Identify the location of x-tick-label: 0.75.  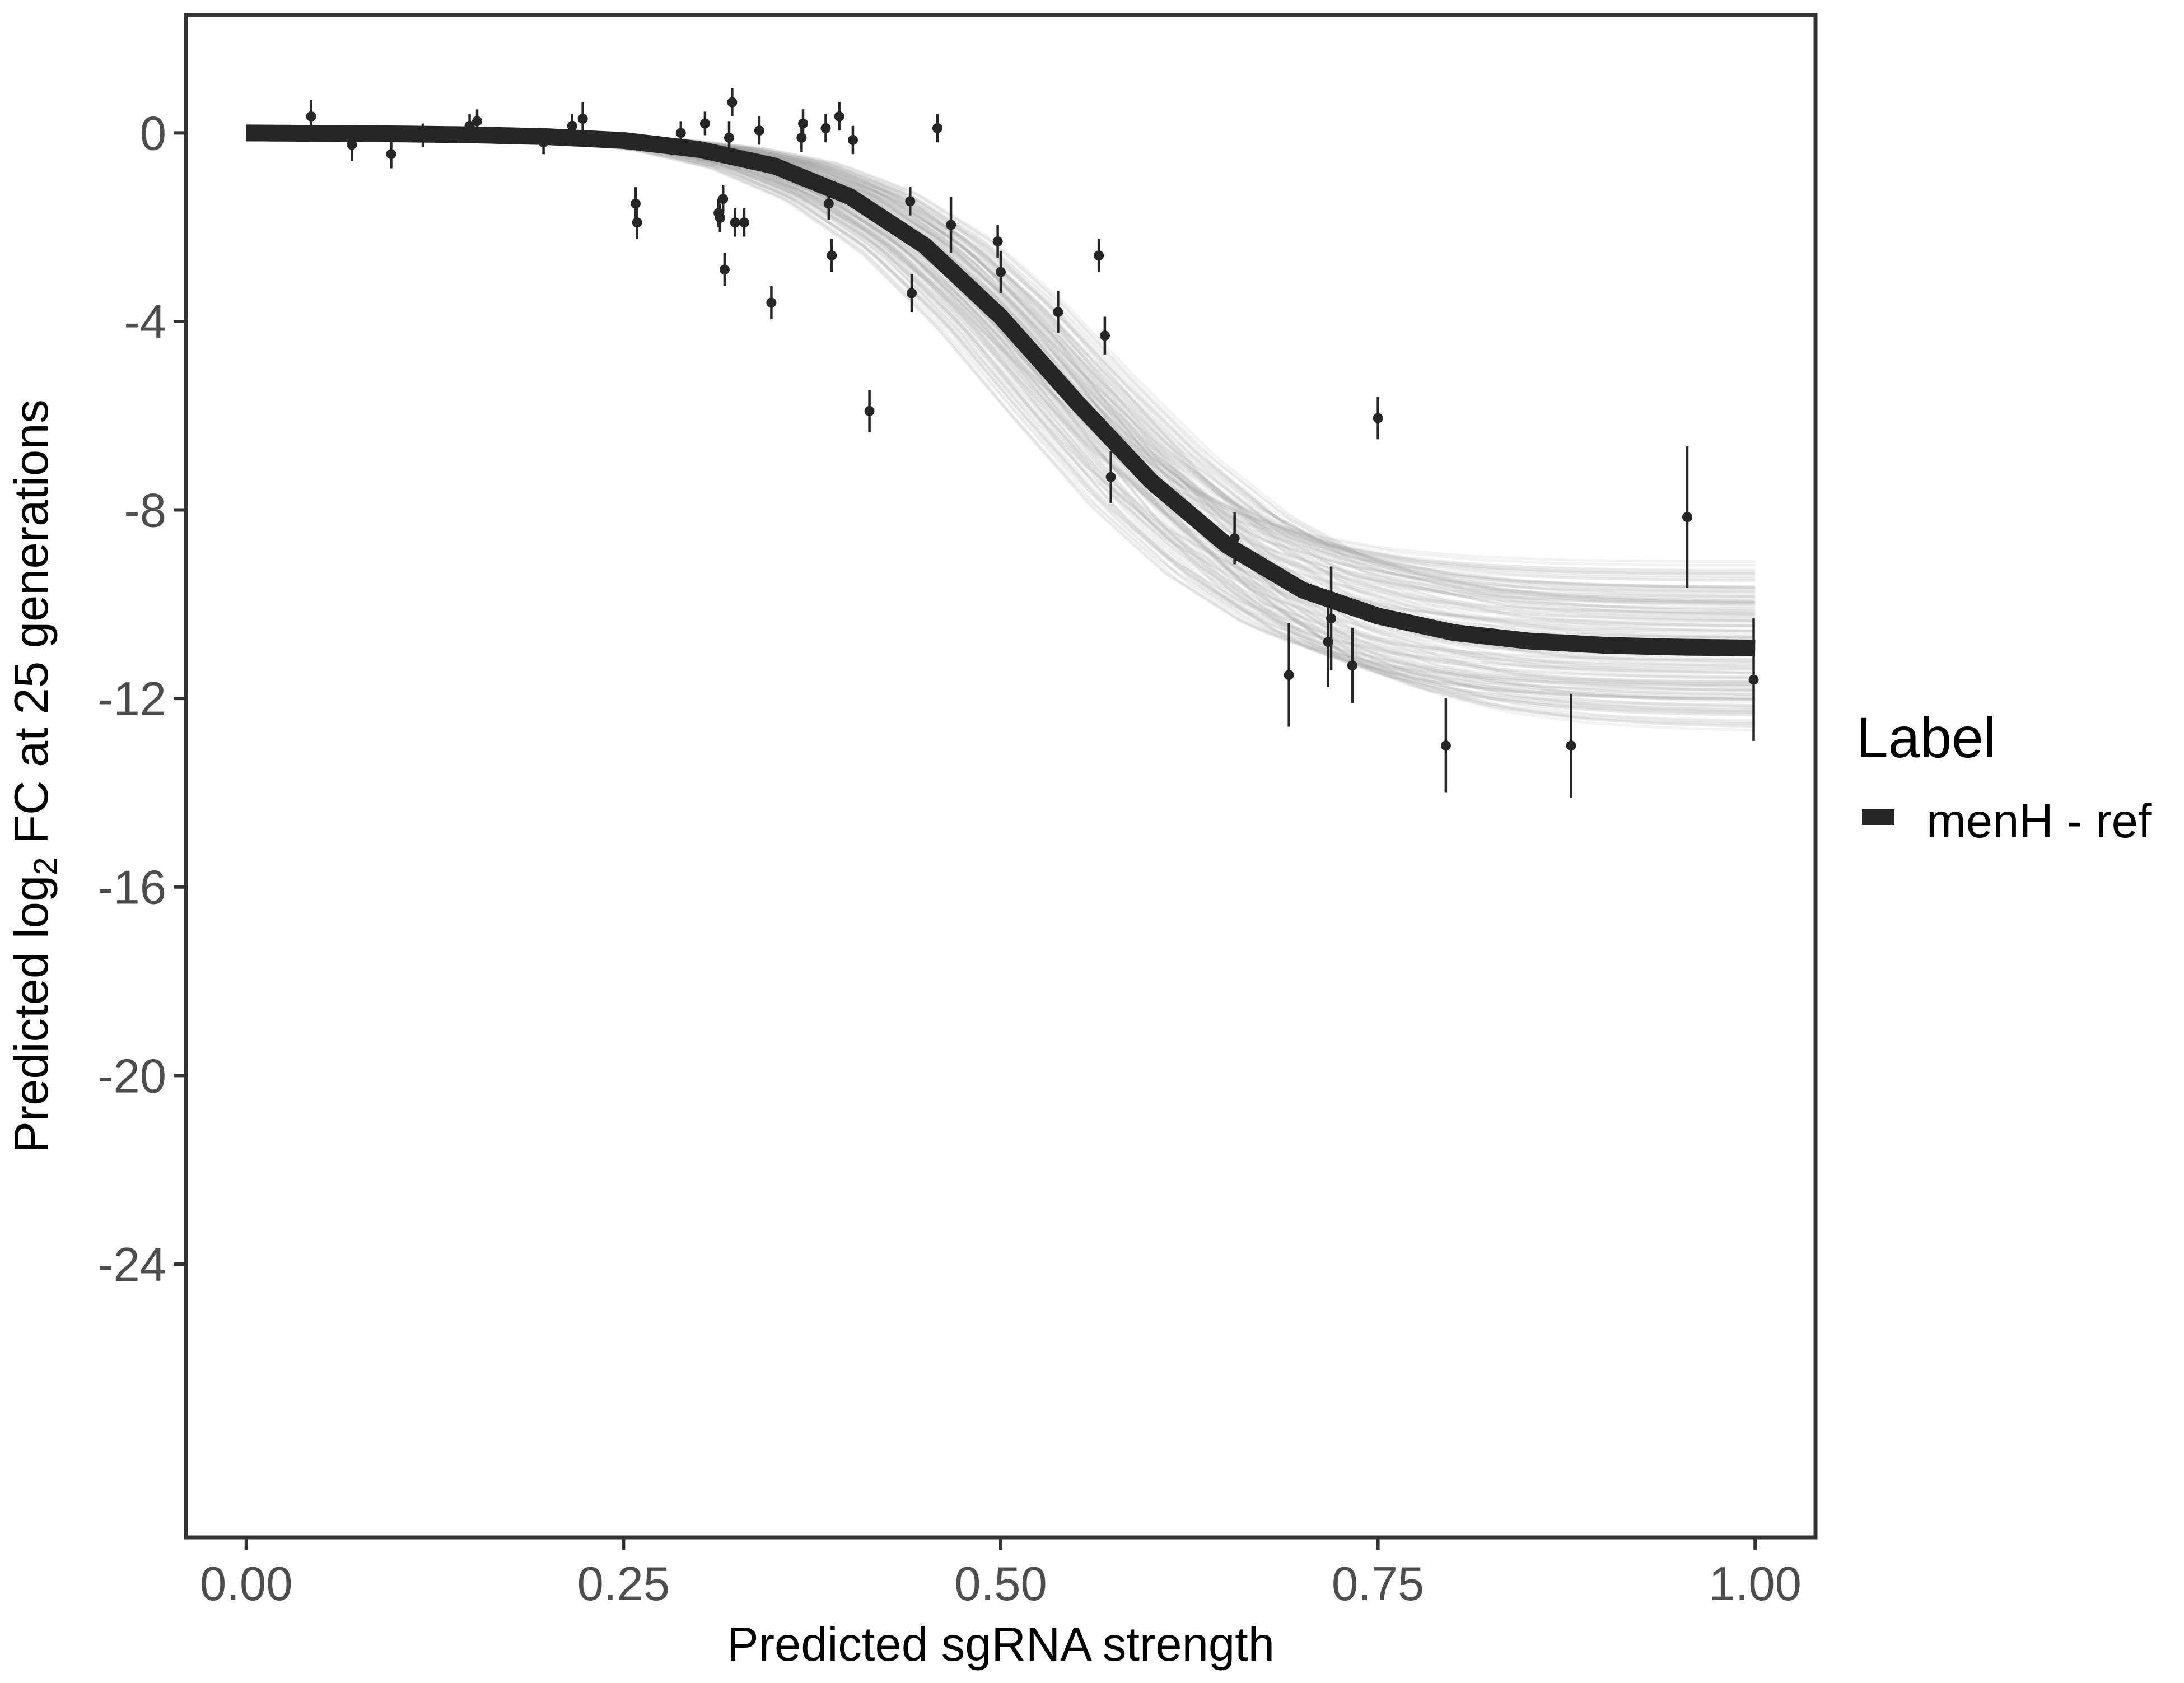
(1378, 1585).